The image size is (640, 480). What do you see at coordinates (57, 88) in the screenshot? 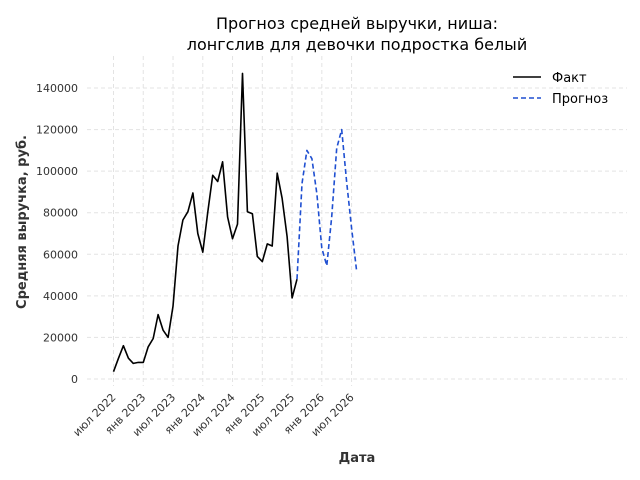
I see `y-tick-label: 140000` at bounding box center [57, 88].